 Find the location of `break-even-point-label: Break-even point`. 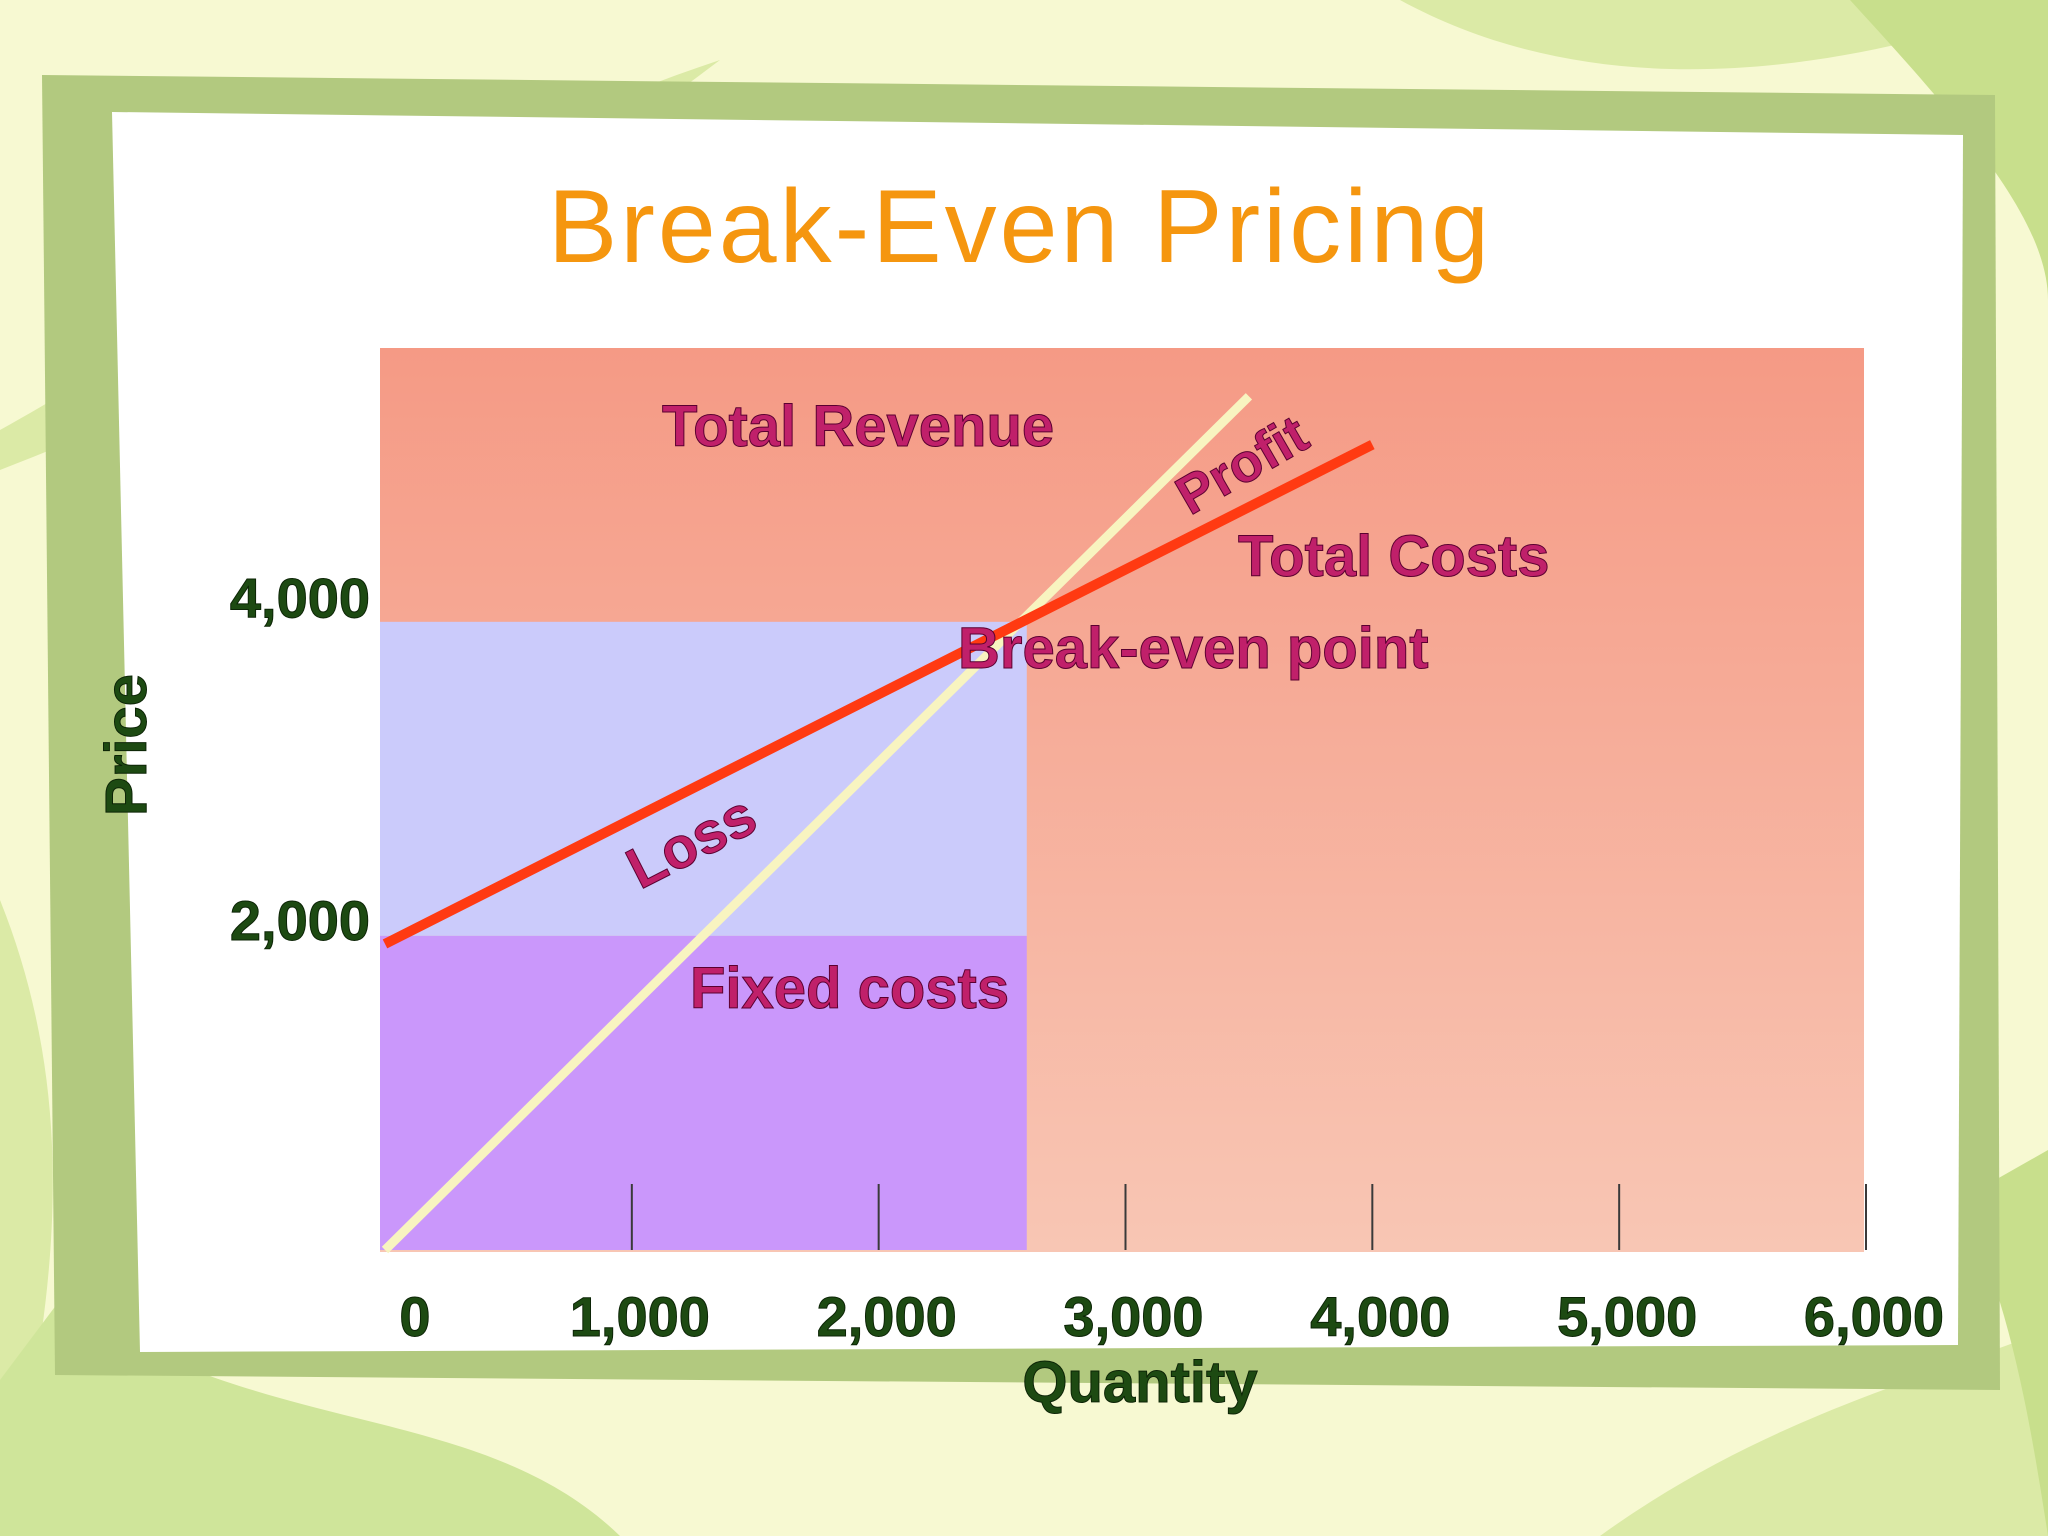

break-even-point-label: Break-even point is located at coordinates (1193, 648).